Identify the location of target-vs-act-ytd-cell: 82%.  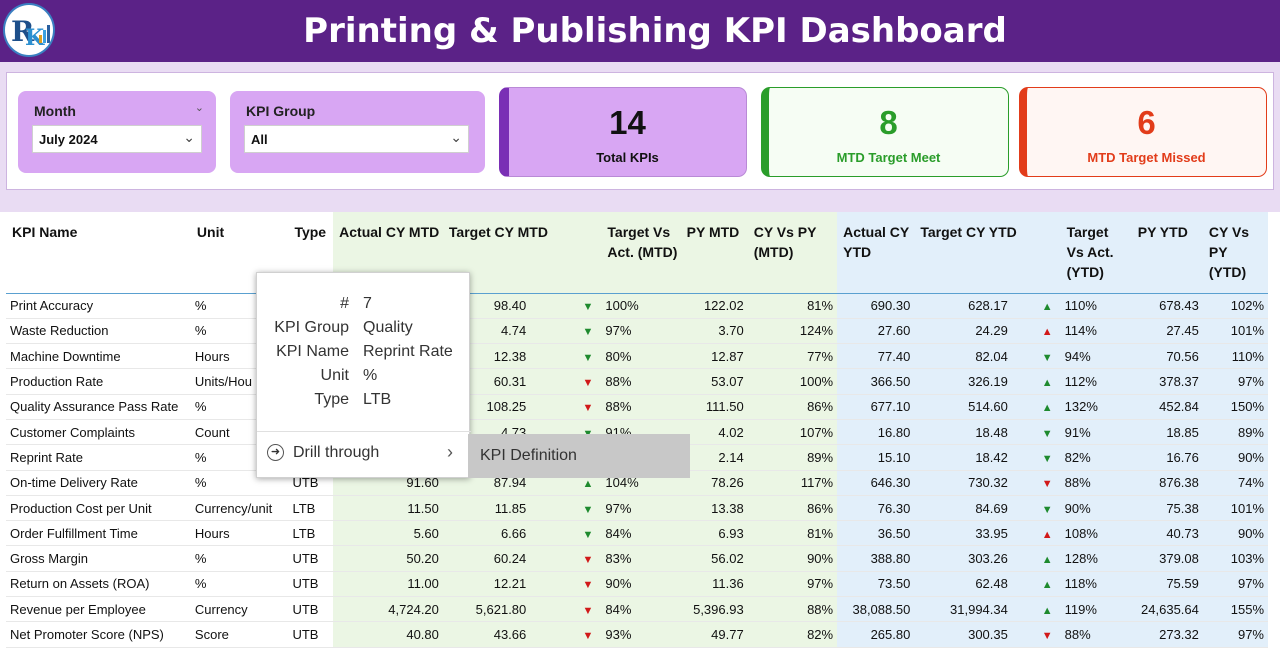
(1096, 457).